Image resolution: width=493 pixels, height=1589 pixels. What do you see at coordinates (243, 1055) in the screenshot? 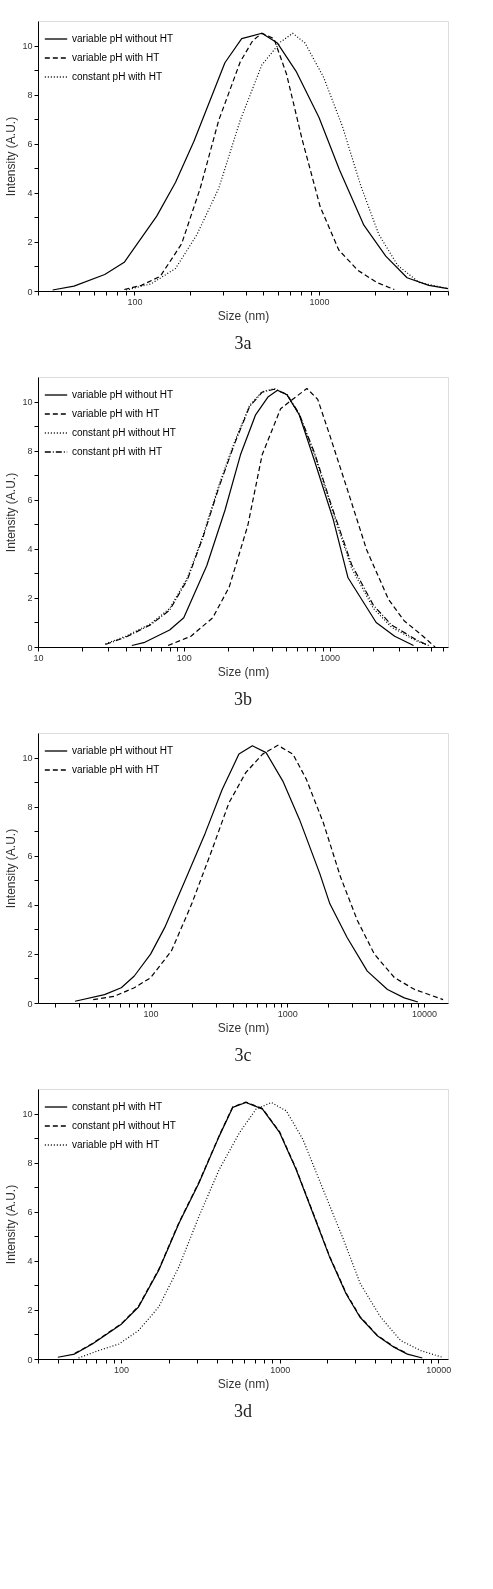
I see `text: 3c` at bounding box center [243, 1055].